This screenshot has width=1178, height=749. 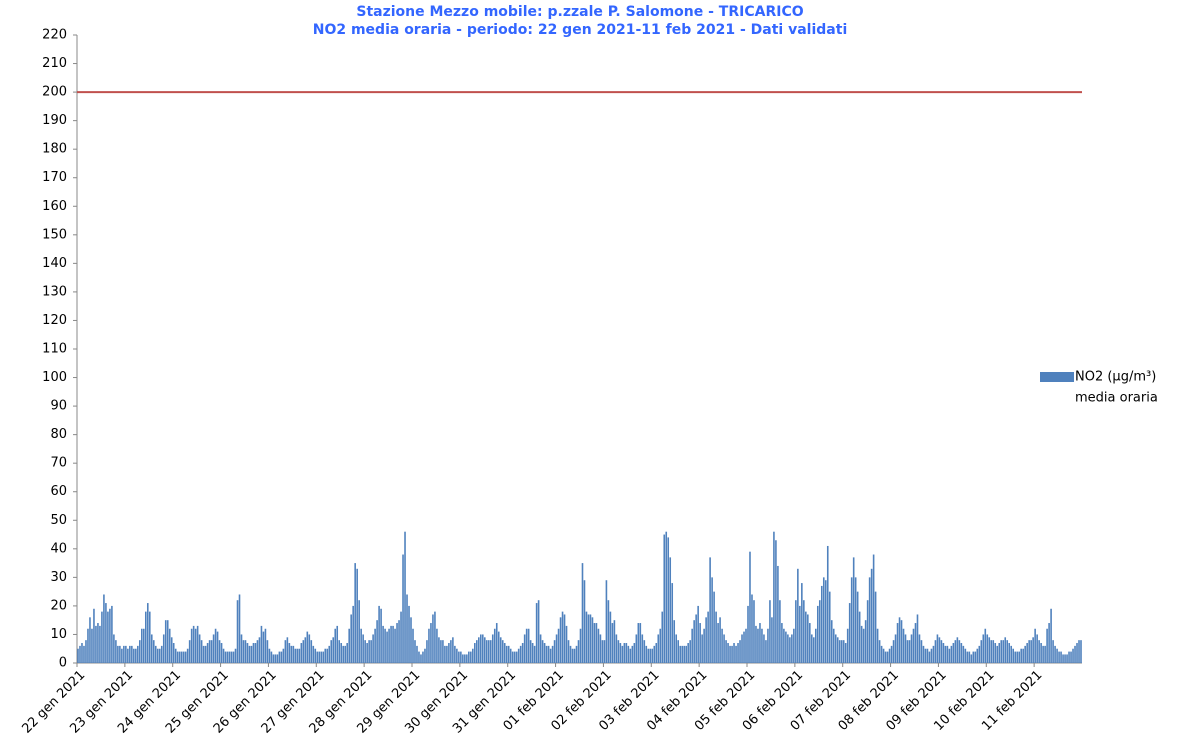 I want to click on y-tick-label: 150, so click(x=54, y=234).